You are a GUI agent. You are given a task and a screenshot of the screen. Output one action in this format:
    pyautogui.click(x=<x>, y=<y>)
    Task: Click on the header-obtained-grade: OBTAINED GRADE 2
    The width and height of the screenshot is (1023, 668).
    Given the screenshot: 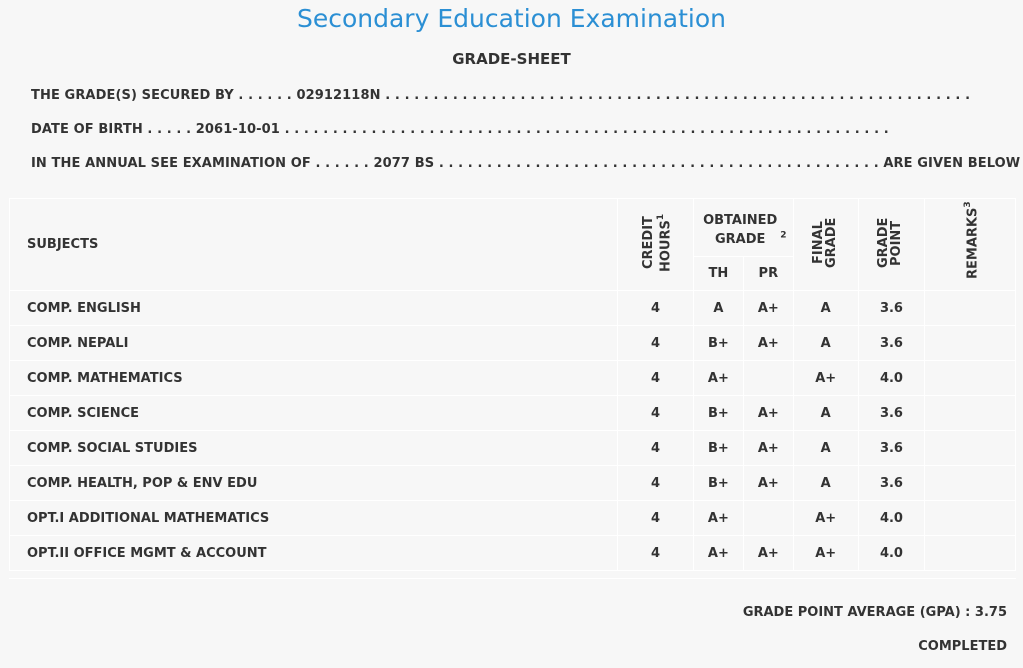 What is the action you would take?
    pyautogui.click(x=743, y=227)
    